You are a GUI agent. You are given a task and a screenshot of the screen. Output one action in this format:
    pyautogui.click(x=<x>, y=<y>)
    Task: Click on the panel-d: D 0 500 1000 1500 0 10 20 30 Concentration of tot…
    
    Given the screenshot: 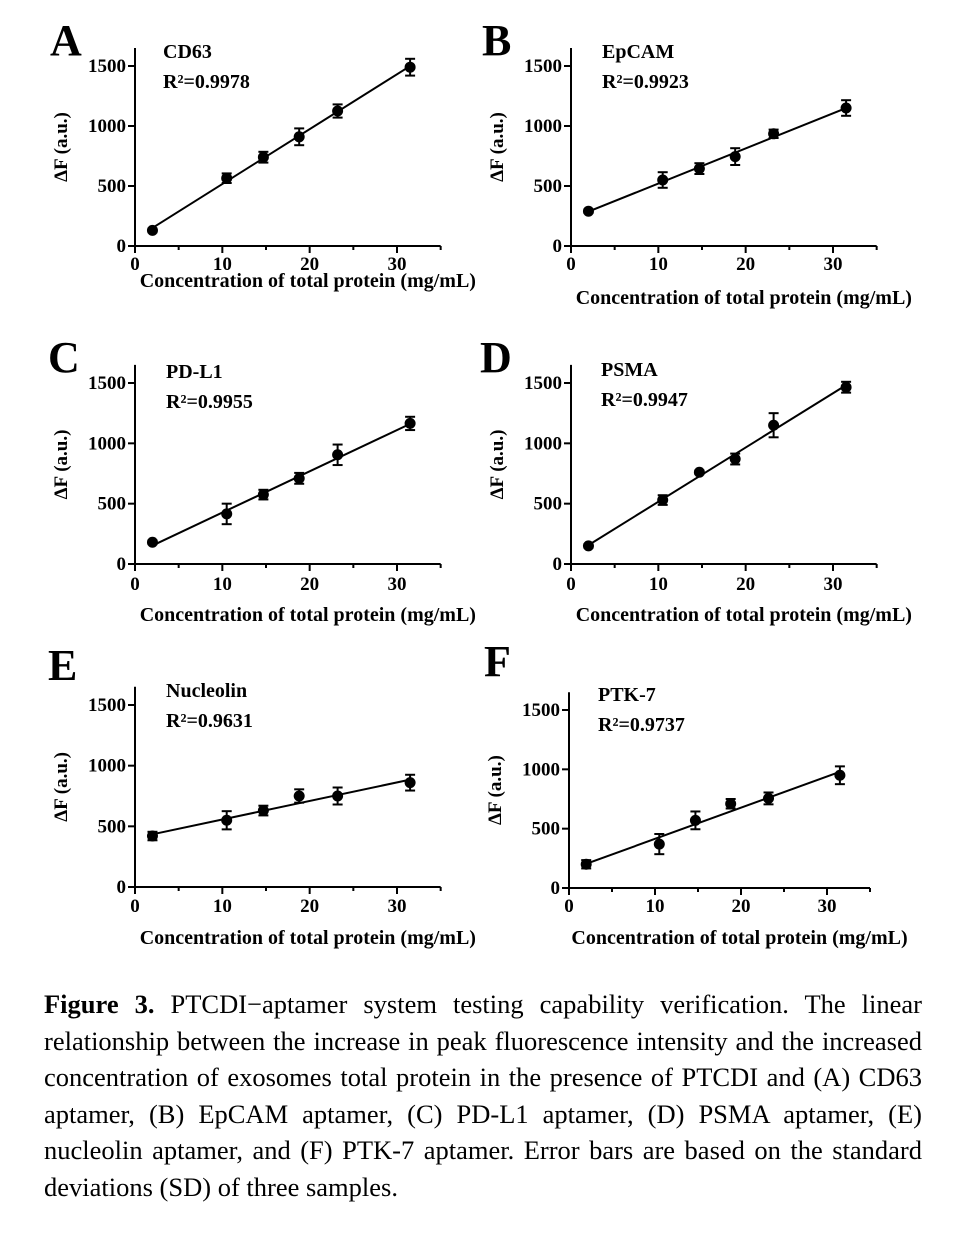 What is the action you would take?
    pyautogui.click(x=696, y=479)
    